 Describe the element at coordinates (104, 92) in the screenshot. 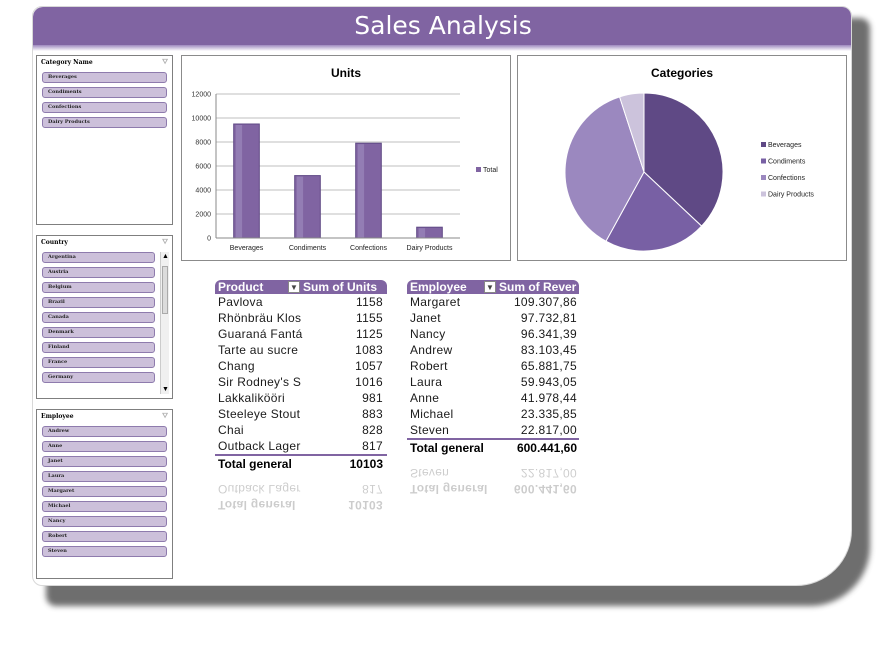

I see `slicer-item: Condiments` at that location.